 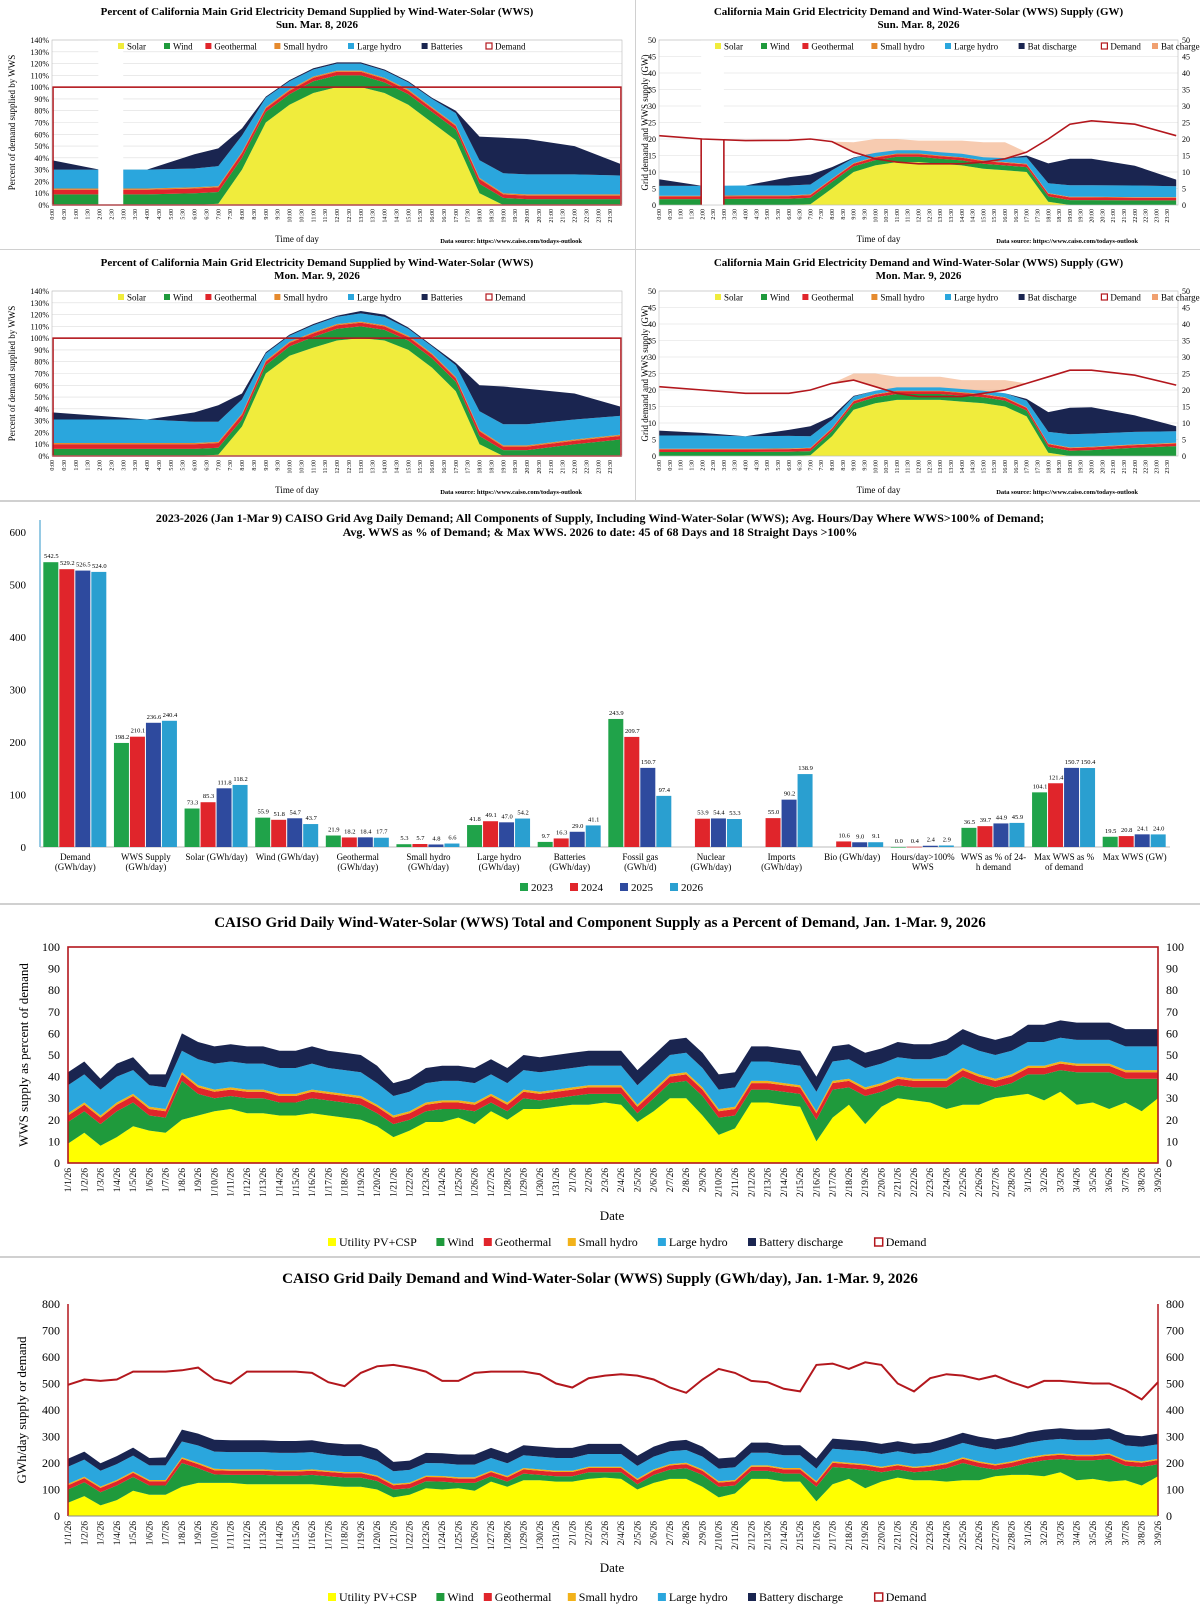 What do you see at coordinates (54, 969) in the screenshot?
I see `y-tick-label: 90` at bounding box center [54, 969].